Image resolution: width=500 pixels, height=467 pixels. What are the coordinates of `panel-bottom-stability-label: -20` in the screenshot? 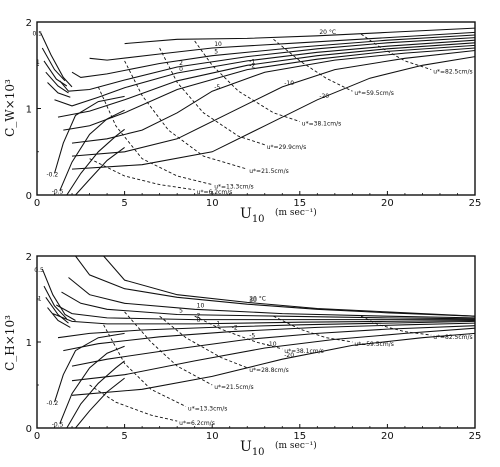 It's located at (289, 355).